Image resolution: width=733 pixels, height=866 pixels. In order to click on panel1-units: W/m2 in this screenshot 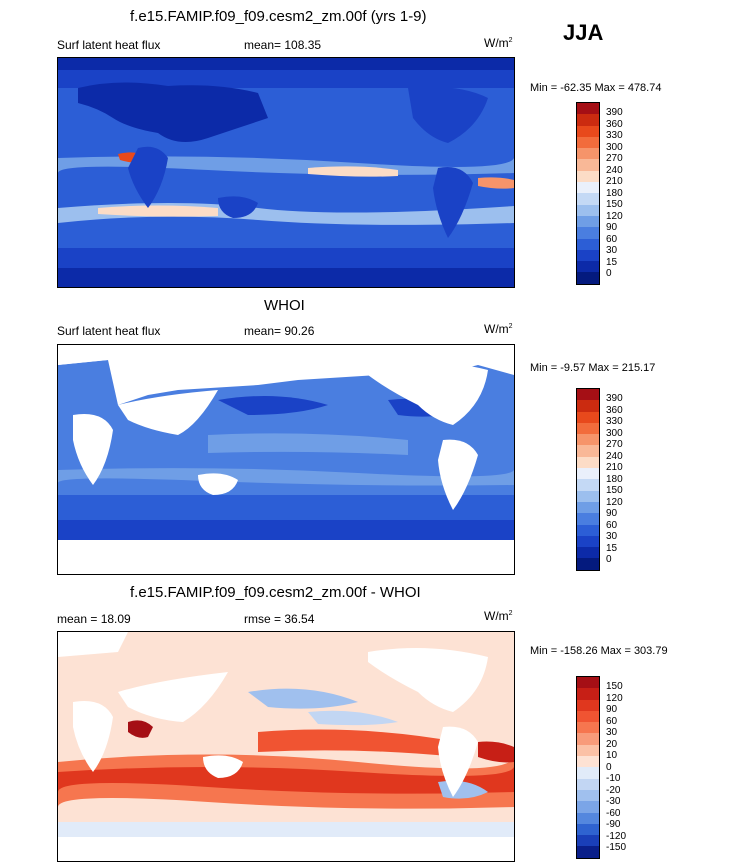, I will do `click(498, 43)`.